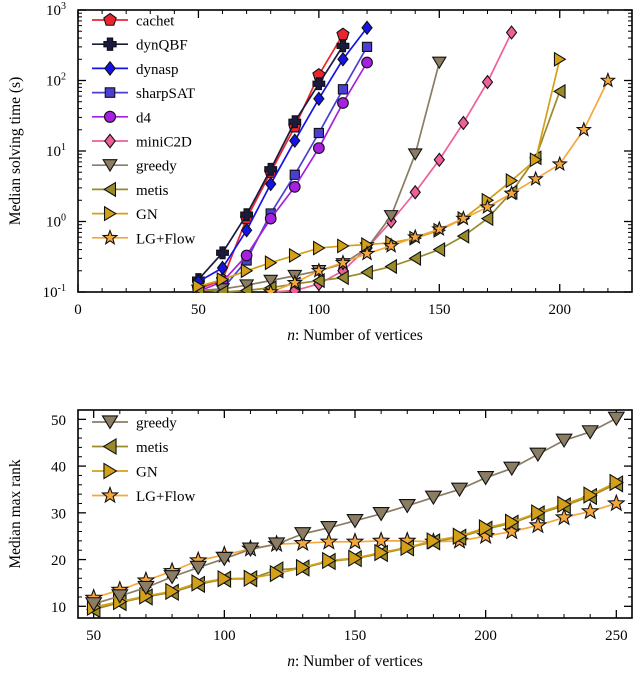  What do you see at coordinates (355, 335) in the screenshot?
I see `top-x-axis-title: n: Number of vertices` at bounding box center [355, 335].